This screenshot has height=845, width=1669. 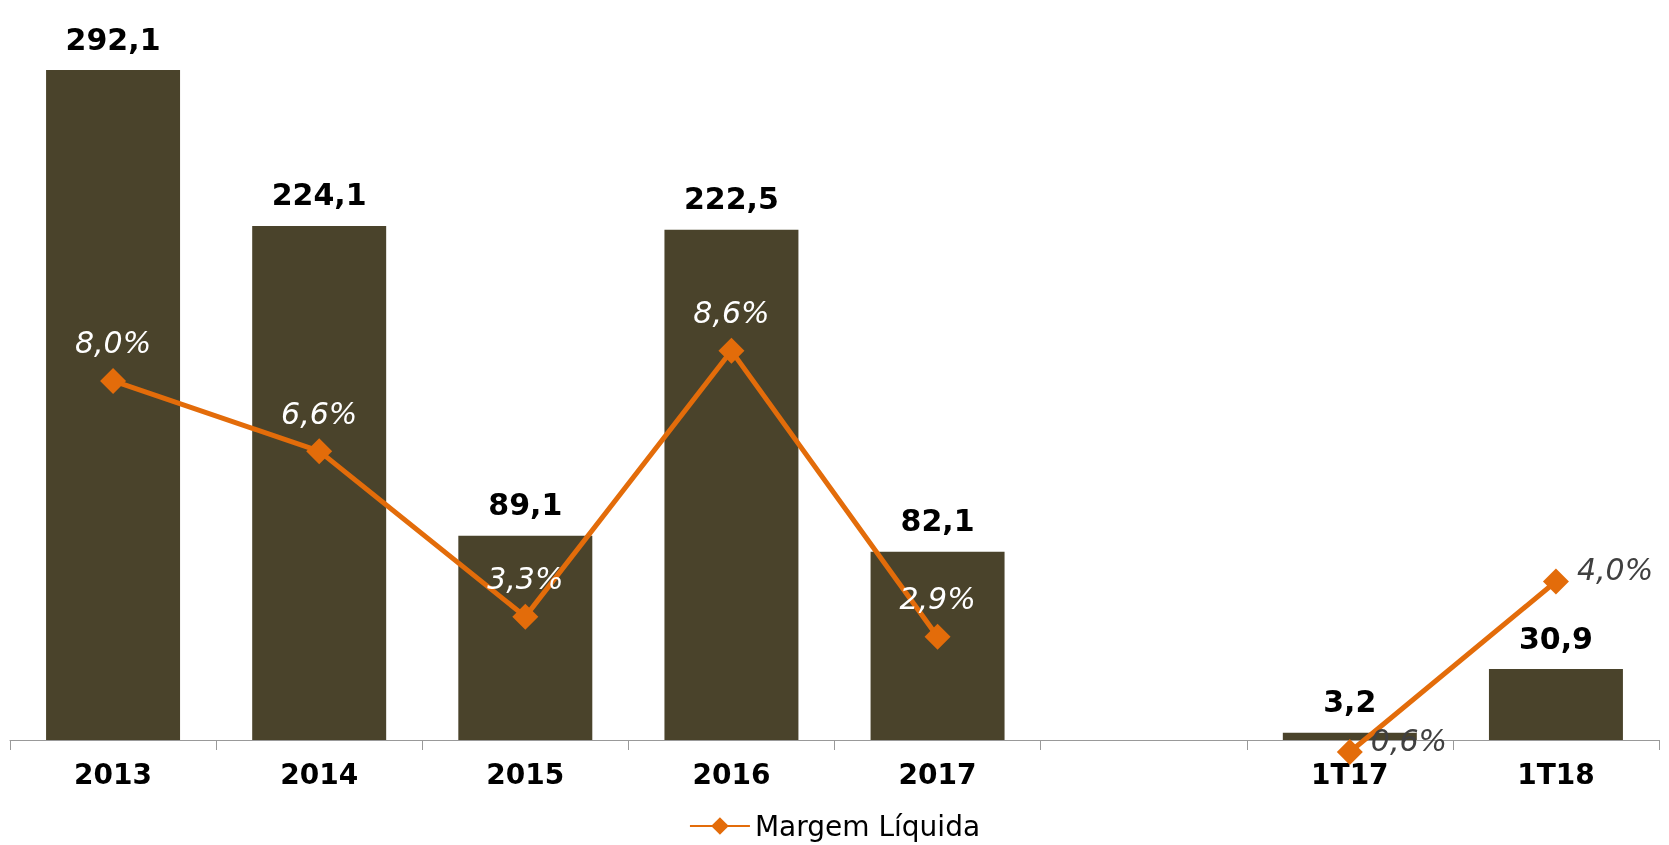 What do you see at coordinates (937, 774) in the screenshot?
I see `x-tick-label: 2017` at bounding box center [937, 774].